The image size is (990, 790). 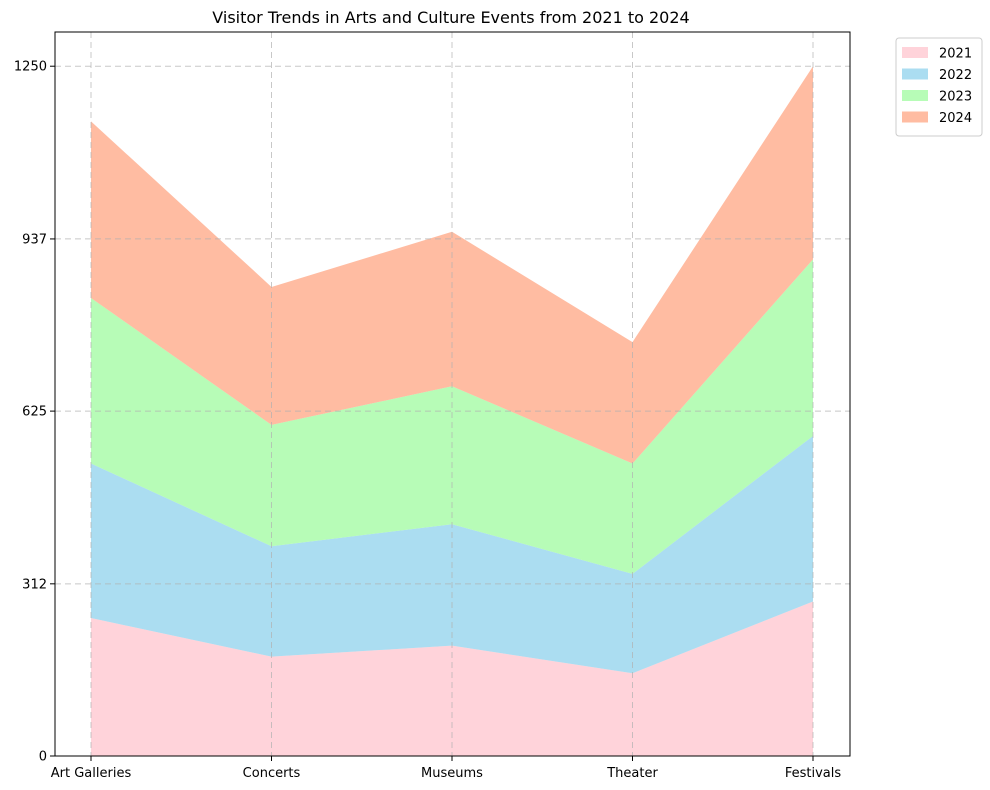 I want to click on legend-label-2023: 2023, so click(x=955, y=97).